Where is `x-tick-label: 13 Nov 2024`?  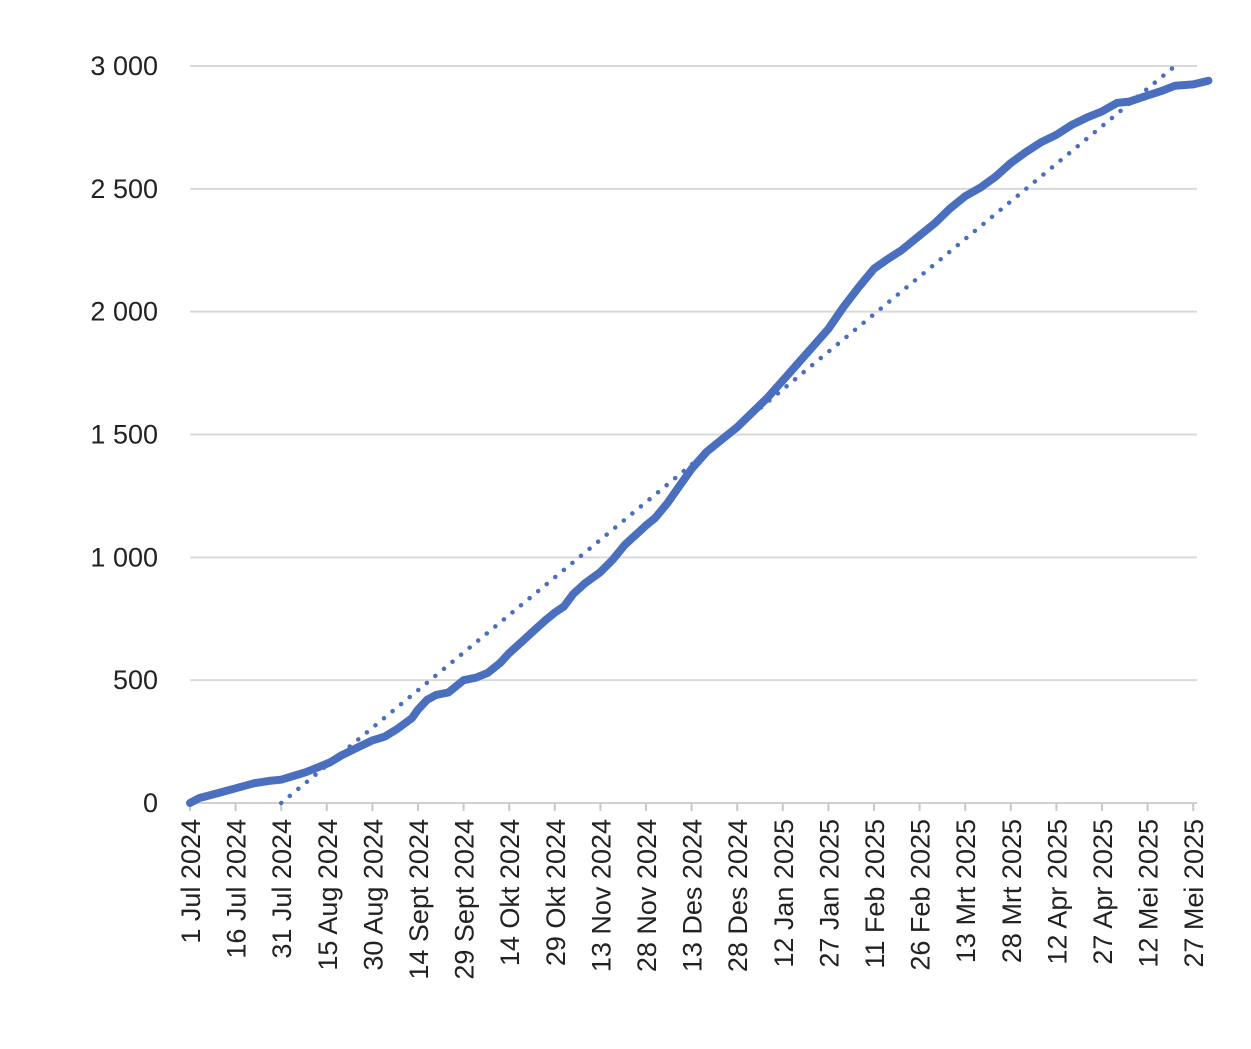
x-tick-label: 13 Nov 2024 is located at coordinates (601, 895).